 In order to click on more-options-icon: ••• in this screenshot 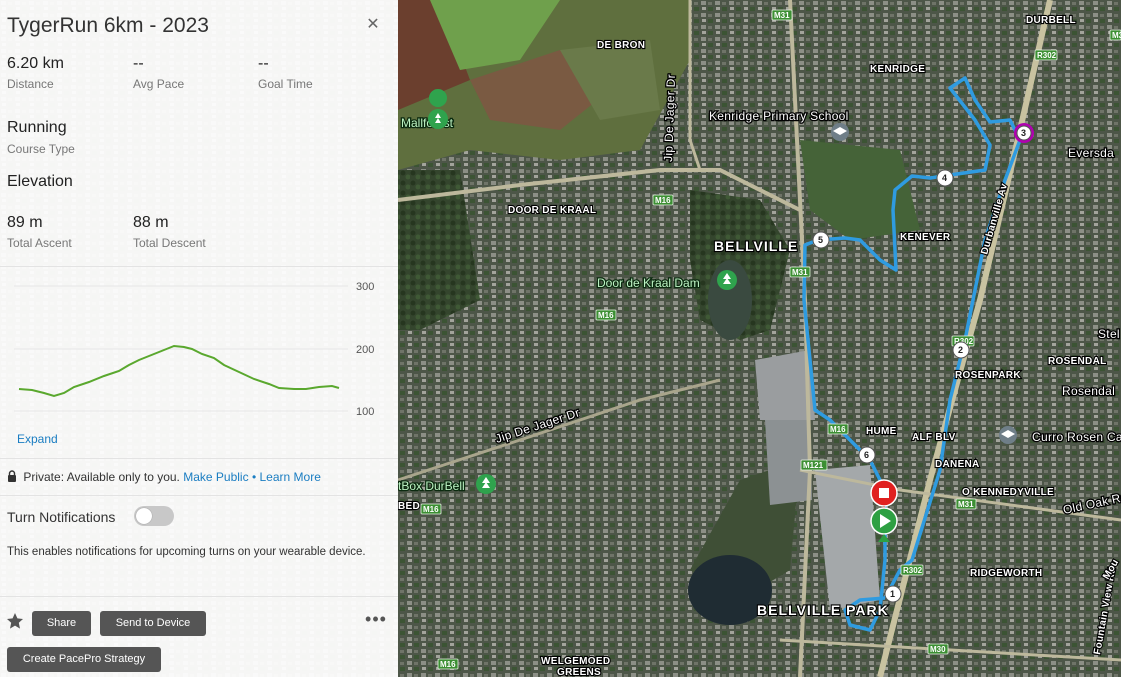, I will do `click(376, 619)`.